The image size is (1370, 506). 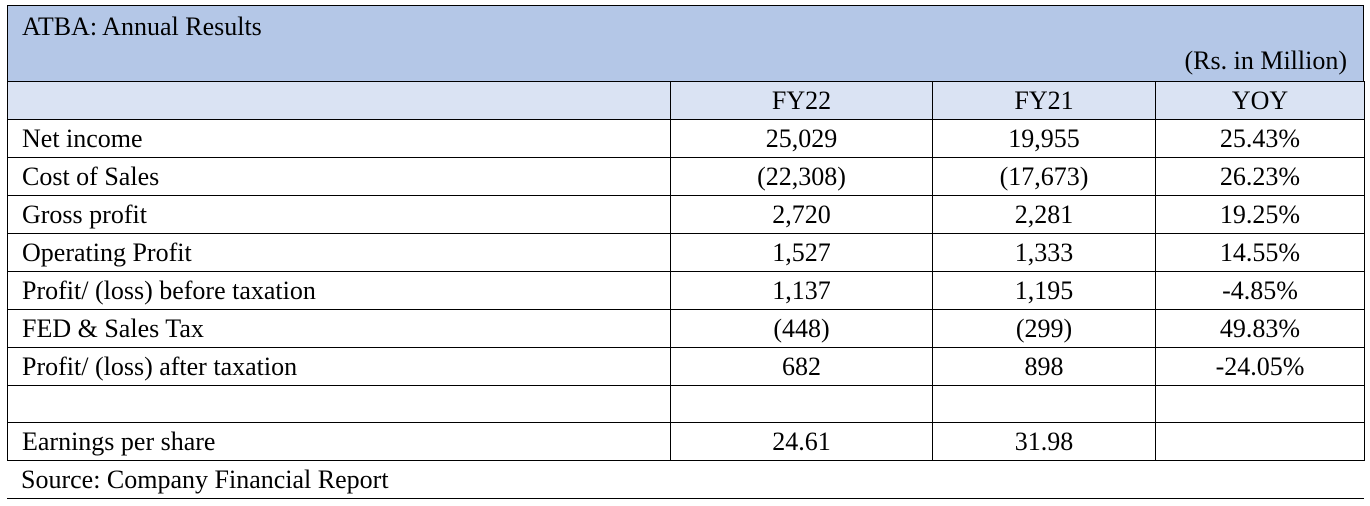 I want to click on data-row: Operating Profit 1,527 1,333 14.55%, so click(x=686, y=252).